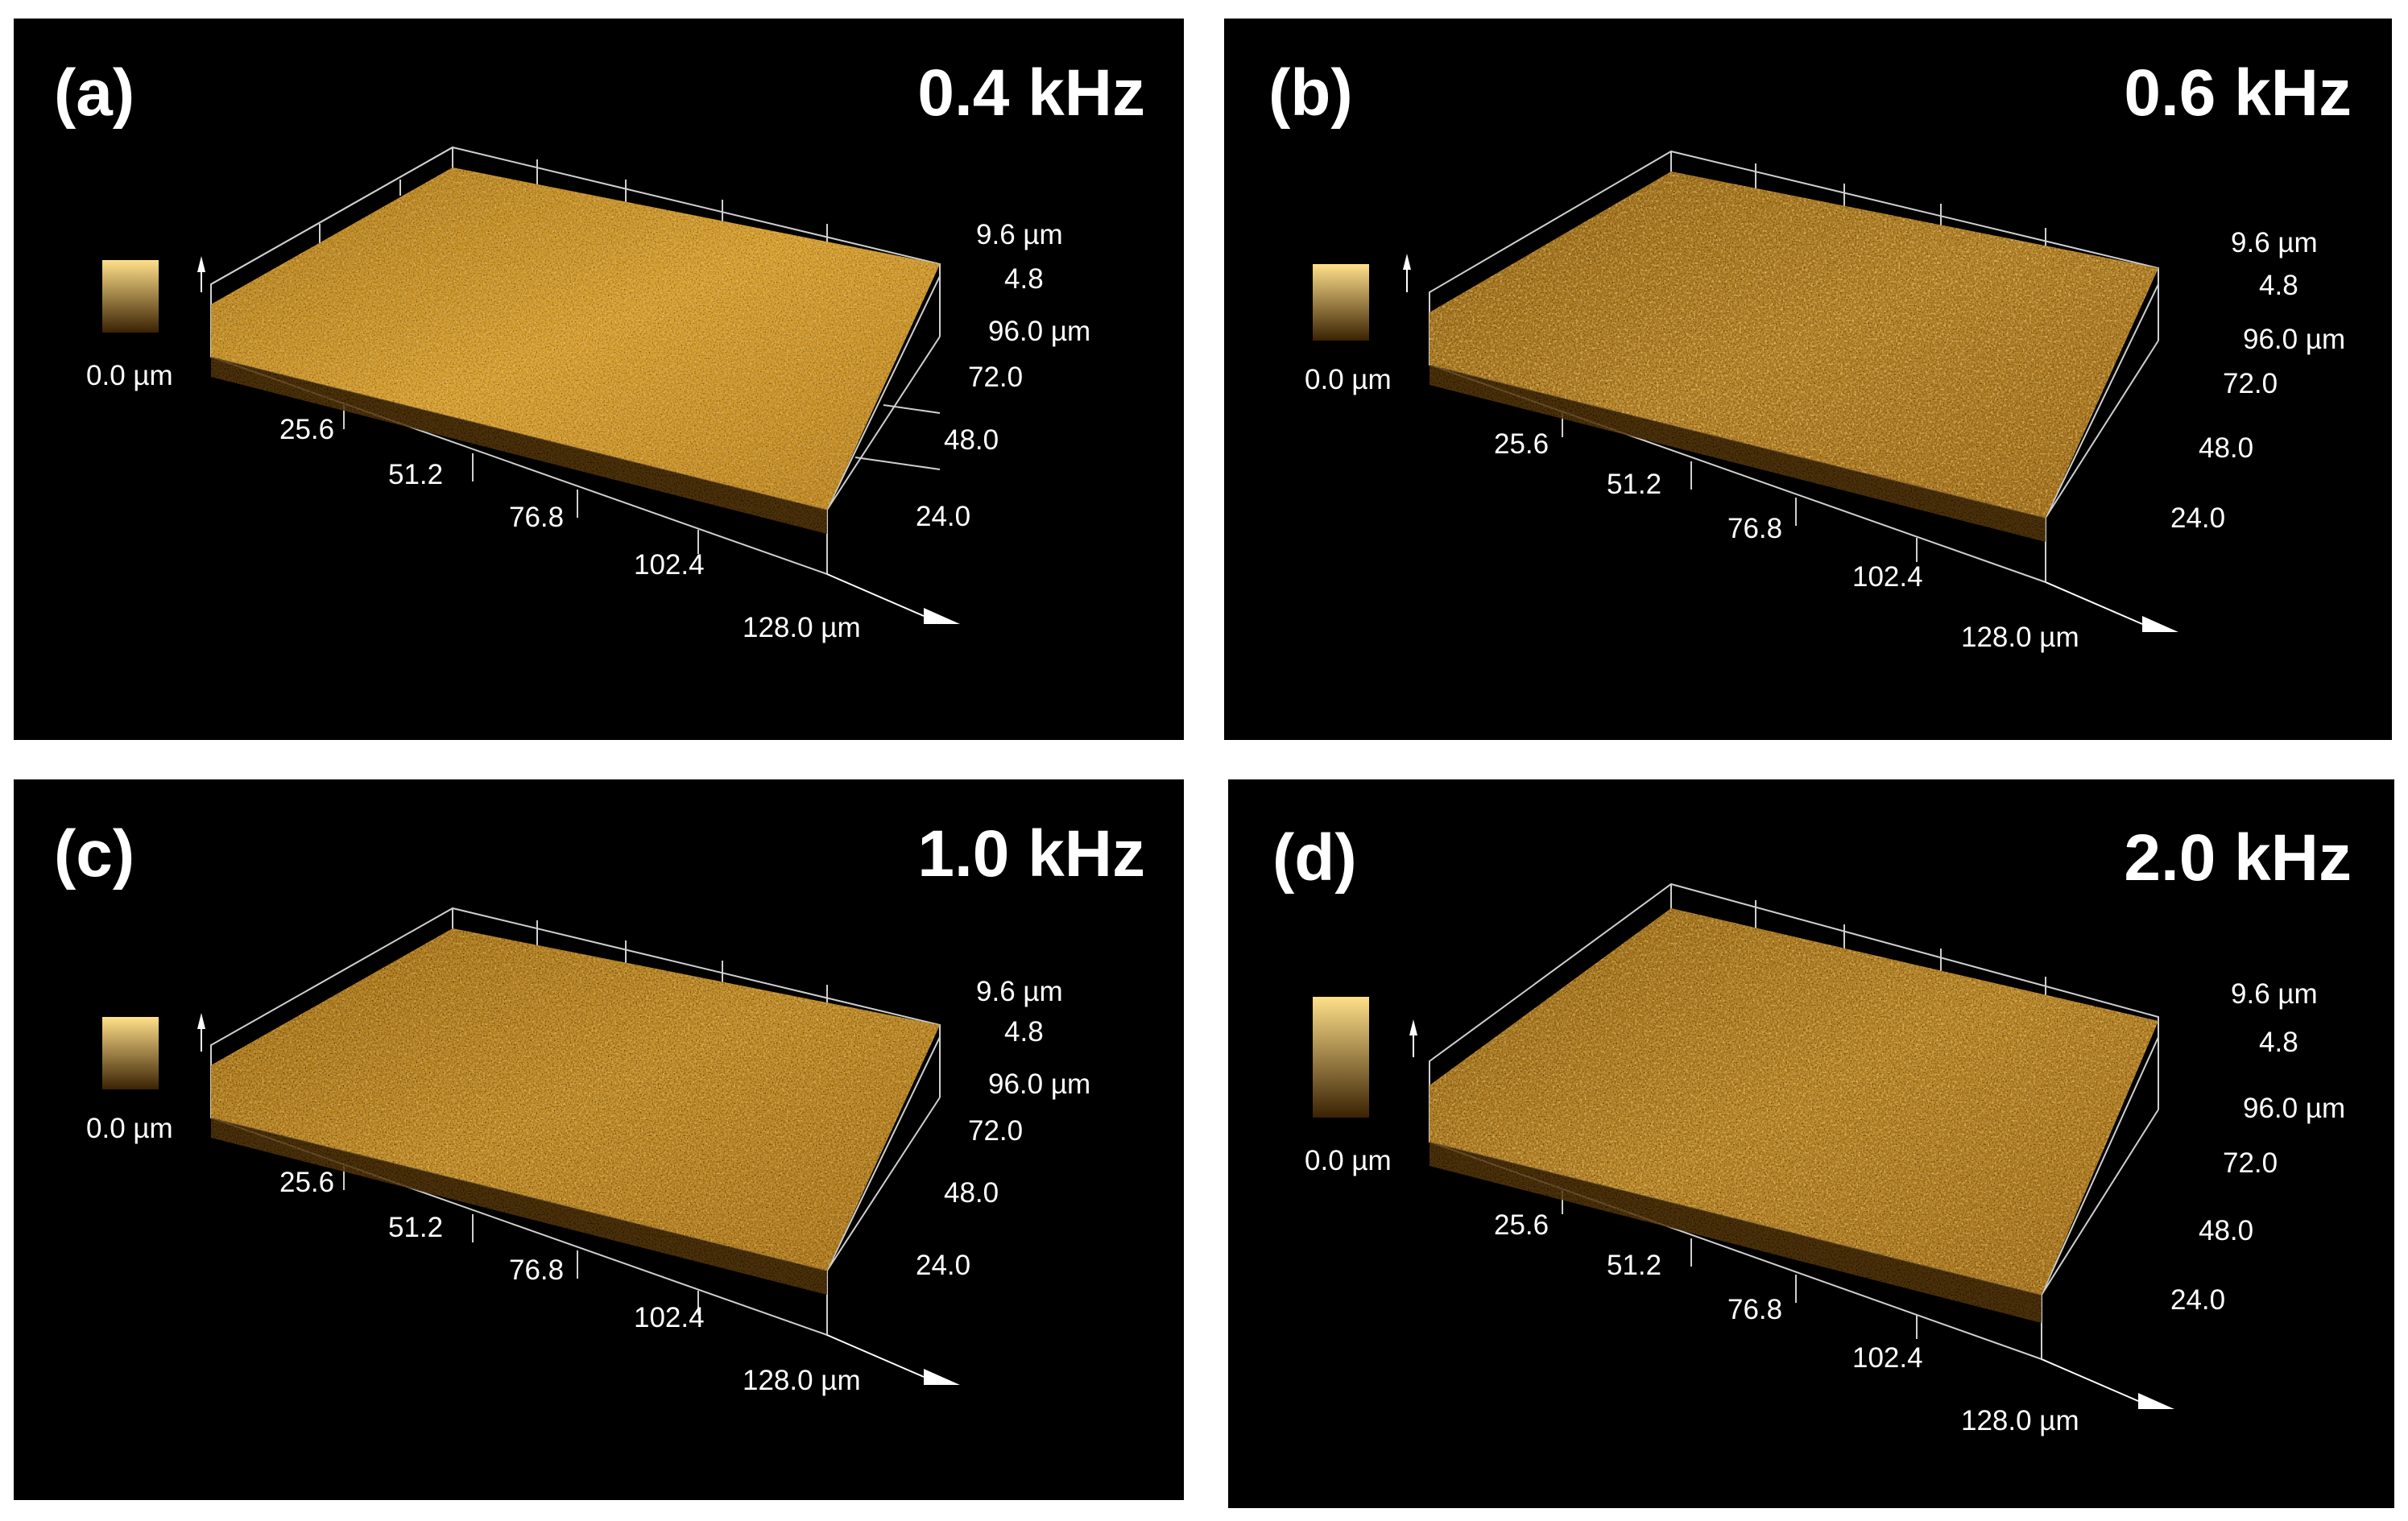 This screenshot has height=1521, width=2408. What do you see at coordinates (2238, 93) in the screenshot?
I see `frequency-label: 0.6 kHz` at bounding box center [2238, 93].